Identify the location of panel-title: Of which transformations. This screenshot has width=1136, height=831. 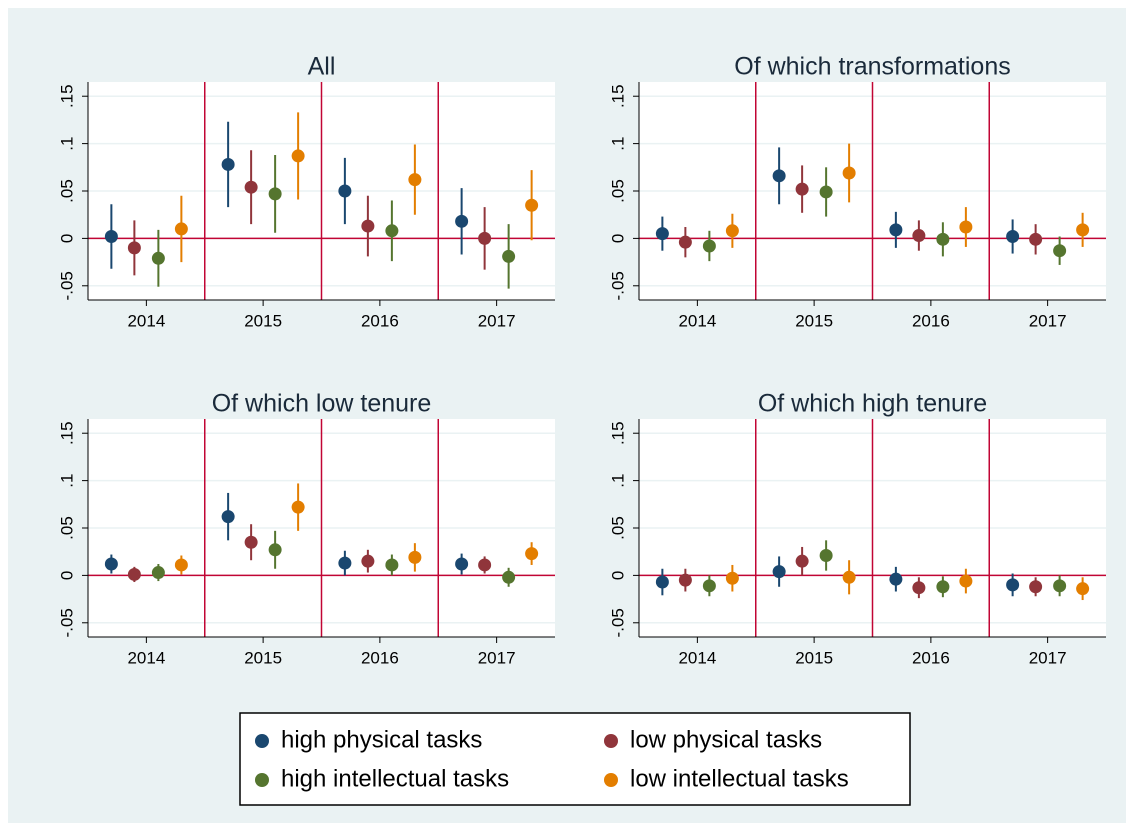
(872, 67).